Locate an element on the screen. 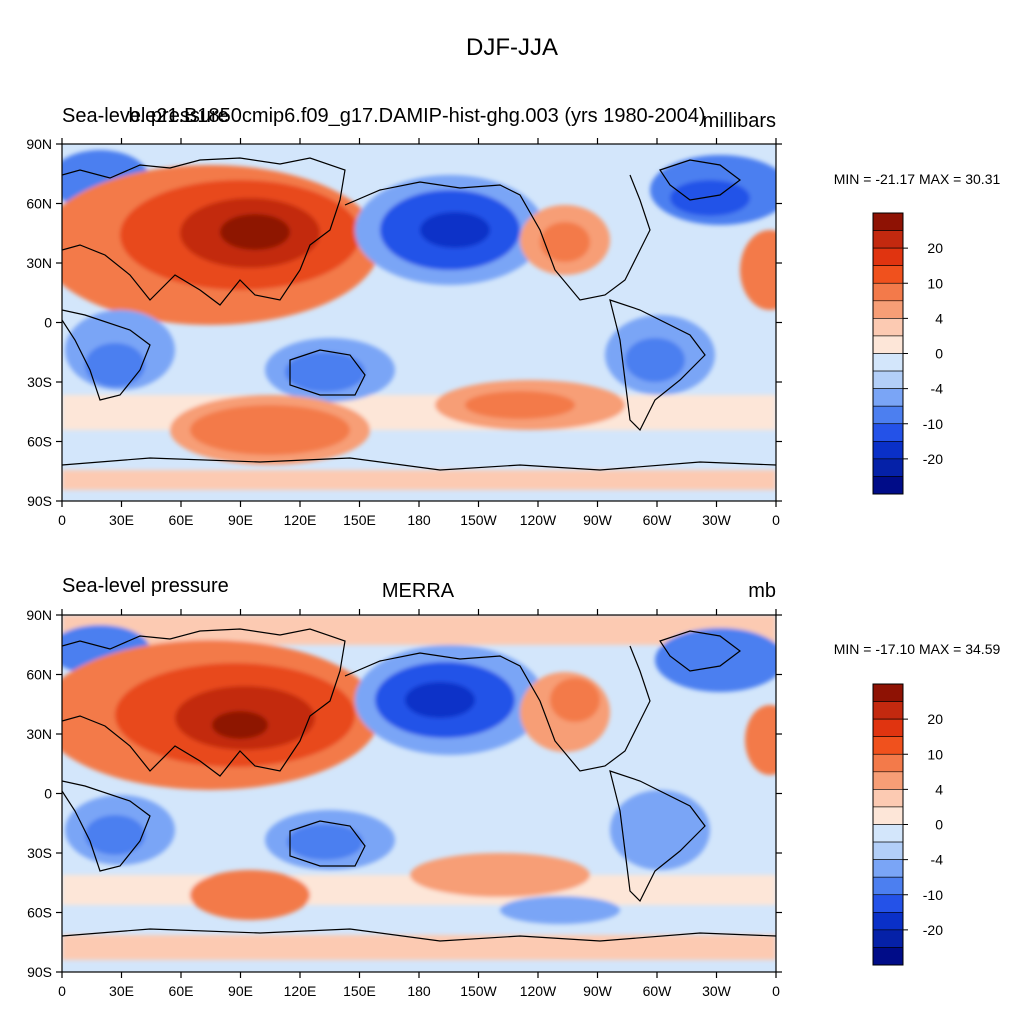 This screenshot has height=1024, width=1024. panel-2-colorbar: 20 10 4 0 -4 -10 -20 is located at coordinates (908, 824).